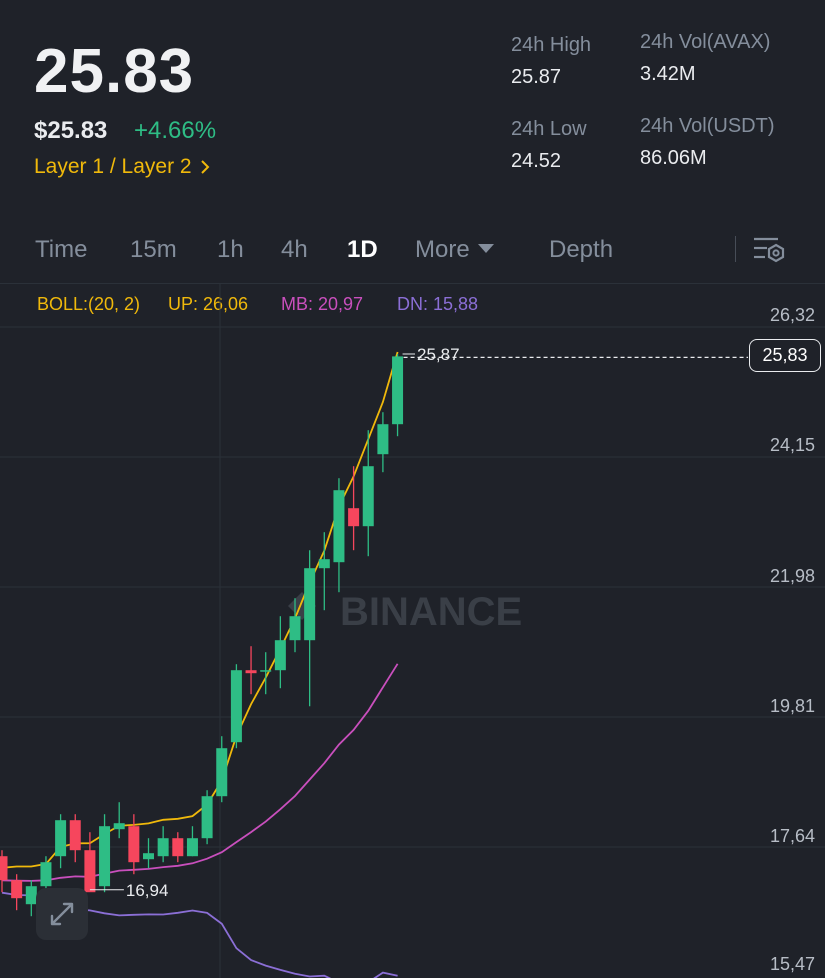 The image size is (825, 978). What do you see at coordinates (785, 355) in the screenshot?
I see `current-price-tag: 25,83` at bounding box center [785, 355].